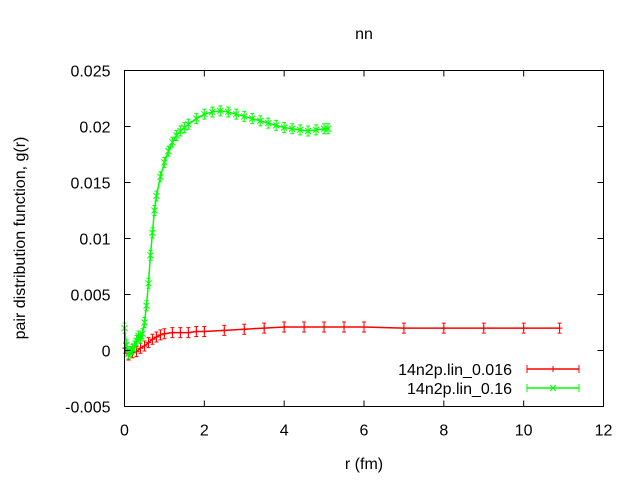 The height and width of the screenshot is (480, 640). What do you see at coordinates (90, 296) in the screenshot?
I see `y-tick-label: 0.005` at bounding box center [90, 296].